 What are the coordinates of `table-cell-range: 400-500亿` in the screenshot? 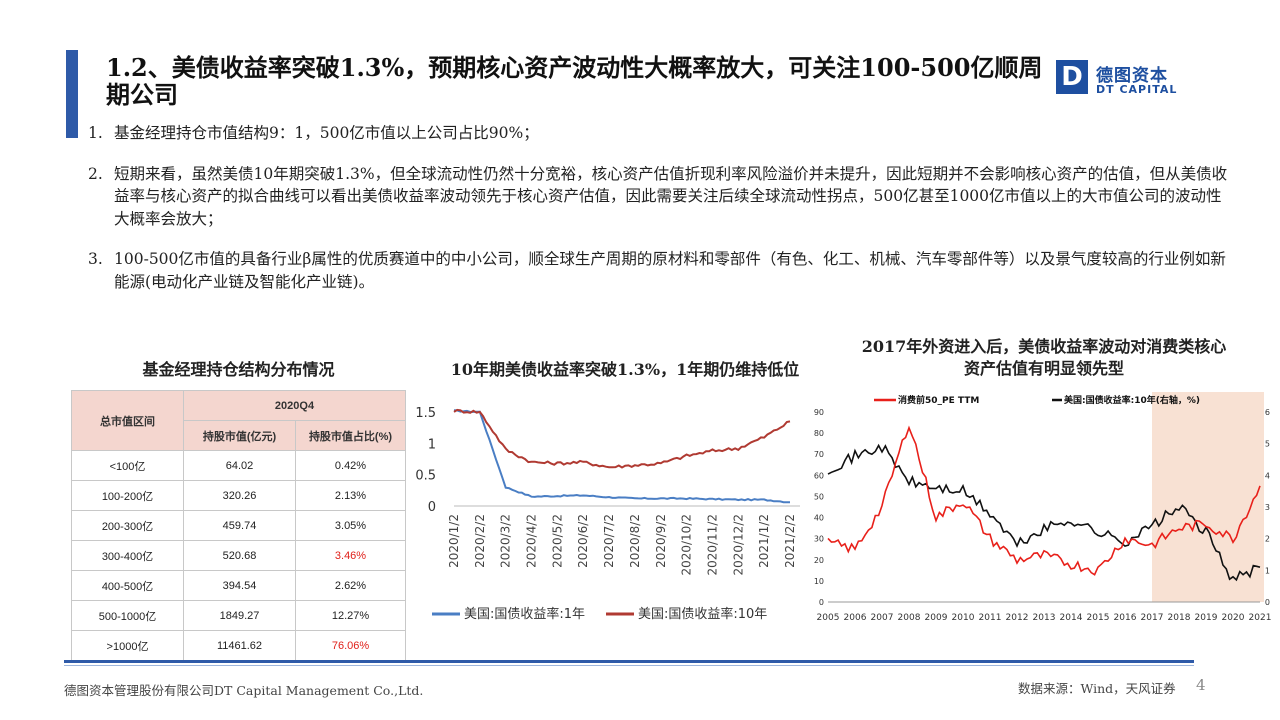 It's located at (127, 585).